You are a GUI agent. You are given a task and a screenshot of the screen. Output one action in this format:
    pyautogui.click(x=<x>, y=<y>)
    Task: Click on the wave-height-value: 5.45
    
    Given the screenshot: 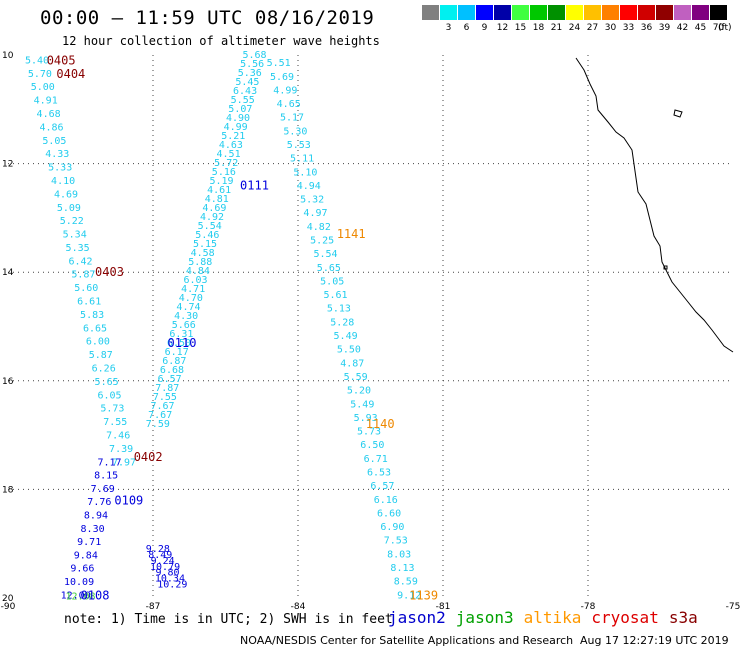 What is the action you would take?
    pyautogui.click(x=247, y=82)
    